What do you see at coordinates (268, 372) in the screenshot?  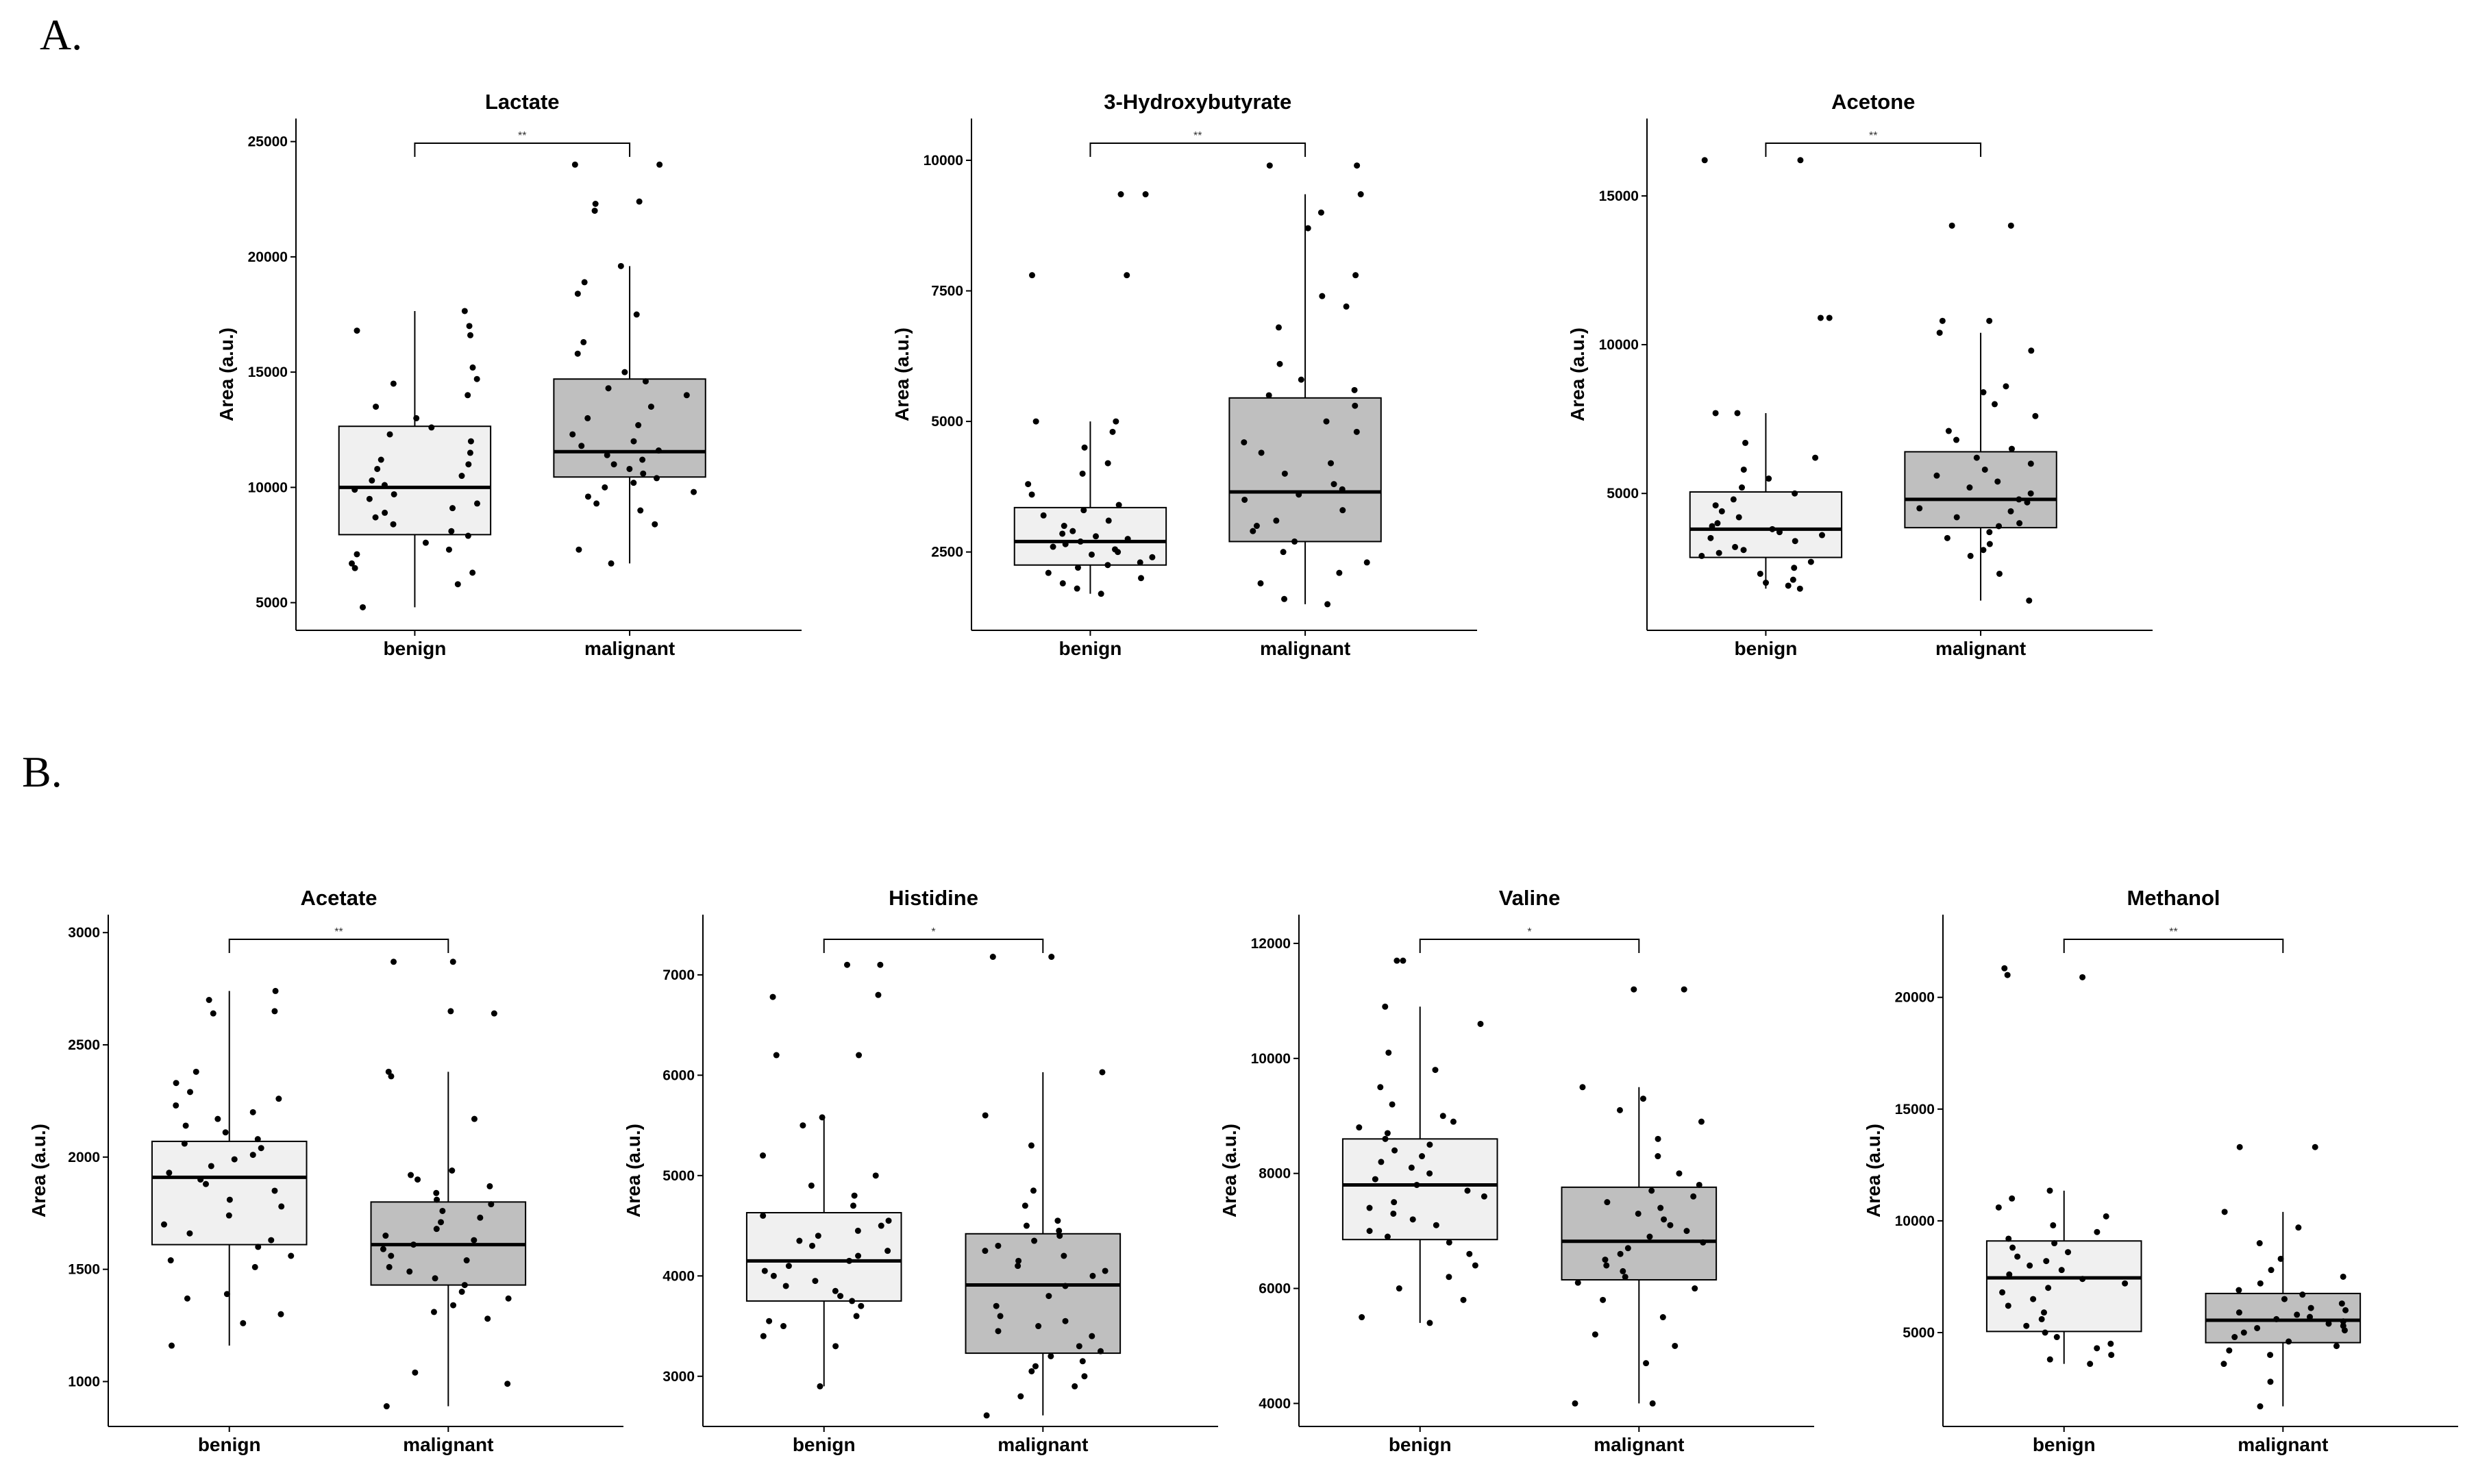 I see `y-tick-label: 15000` at bounding box center [268, 372].